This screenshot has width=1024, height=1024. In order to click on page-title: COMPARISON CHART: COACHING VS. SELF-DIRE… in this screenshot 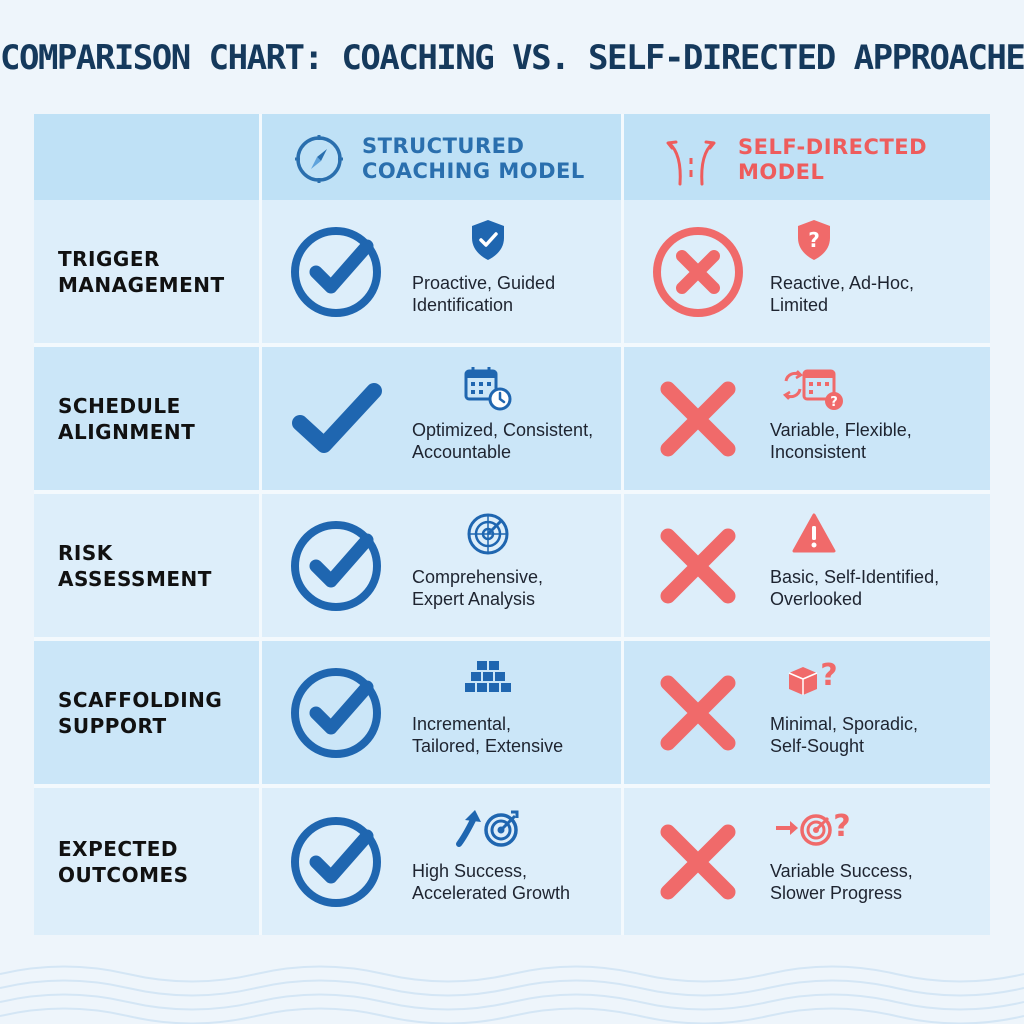, I will do `click(512, 58)`.